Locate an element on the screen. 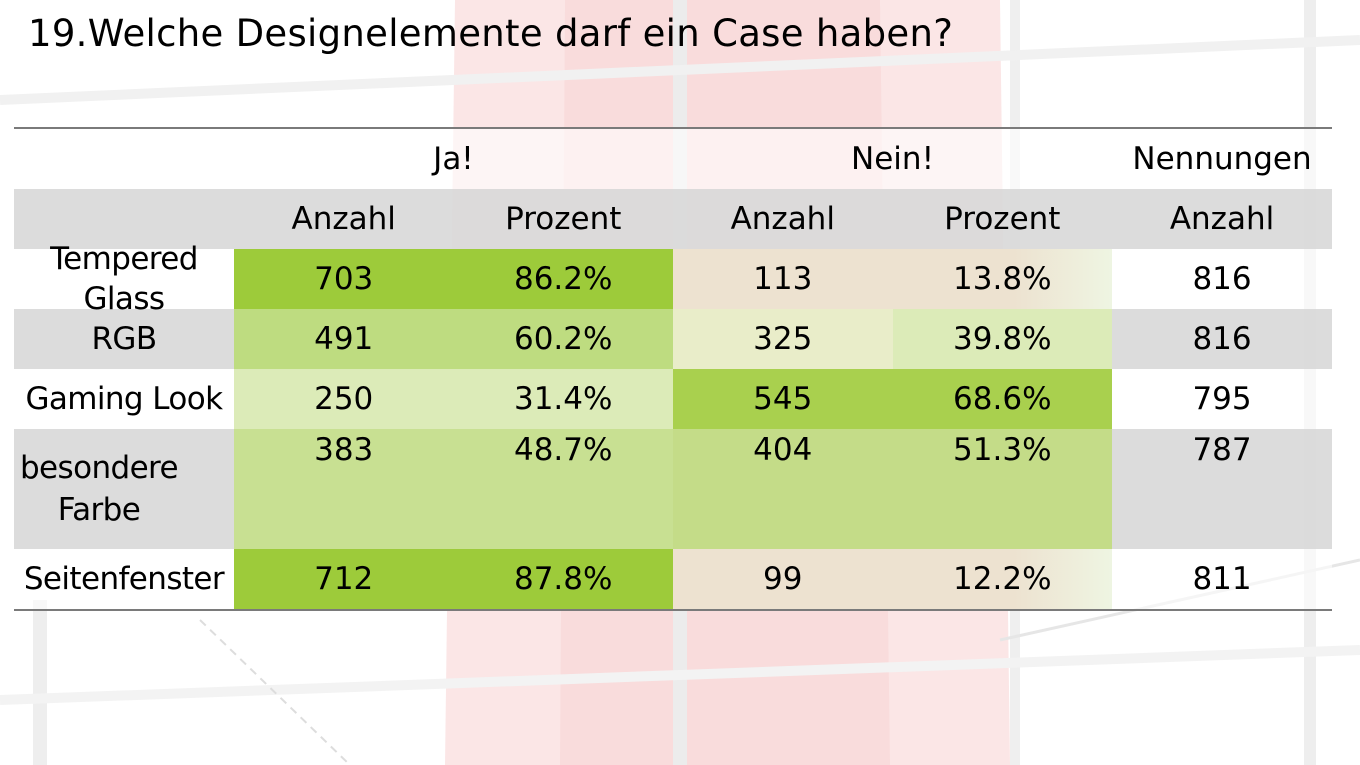  yes-percent-cell: 31.4% is located at coordinates (563, 399).